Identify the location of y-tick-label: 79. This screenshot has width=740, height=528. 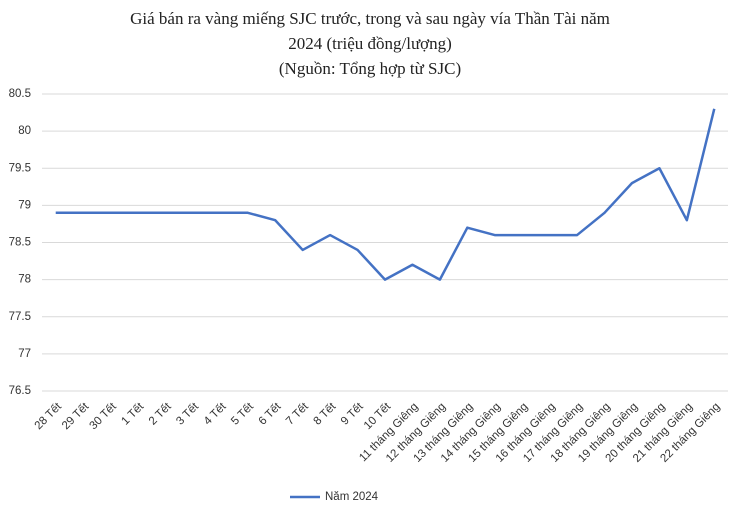
(24, 205).